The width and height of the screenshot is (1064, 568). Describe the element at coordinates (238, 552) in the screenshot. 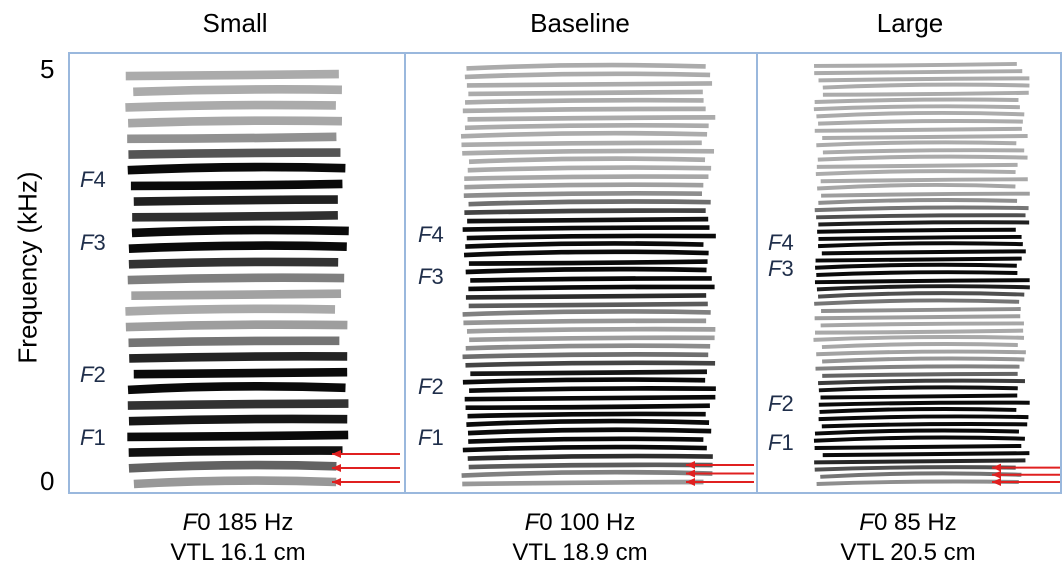

I see `vtl-caption-small: VTL 16.1 cm` at that location.